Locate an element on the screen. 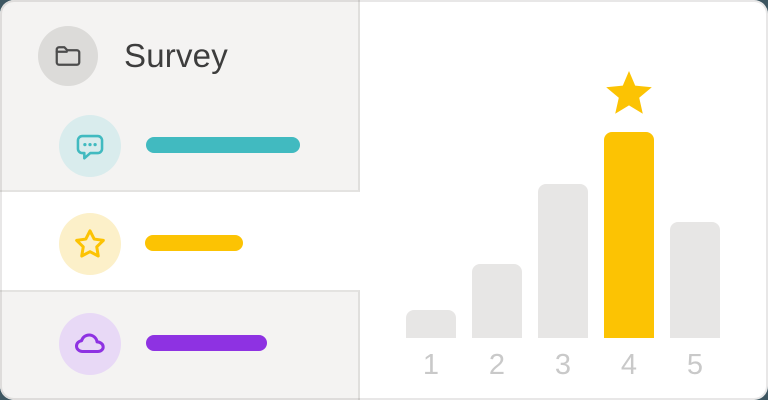 The image size is (768, 400). chart-column-4: 4 is located at coordinates (629, 221).